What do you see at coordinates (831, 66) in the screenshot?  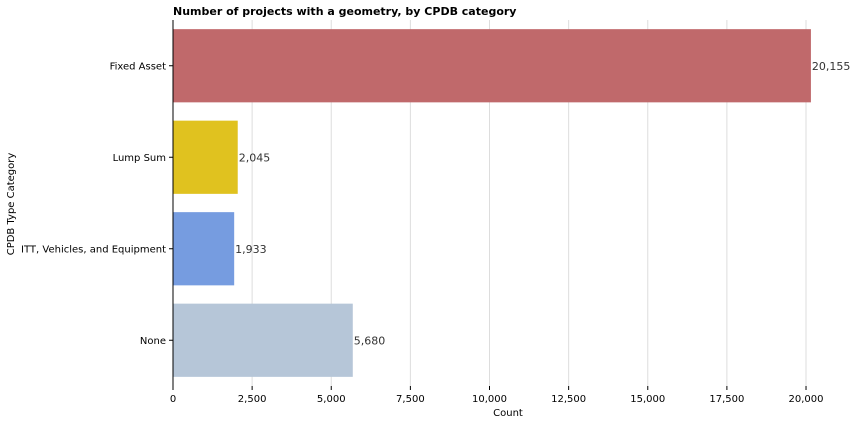 I see `data-label: 20,155` at bounding box center [831, 66].